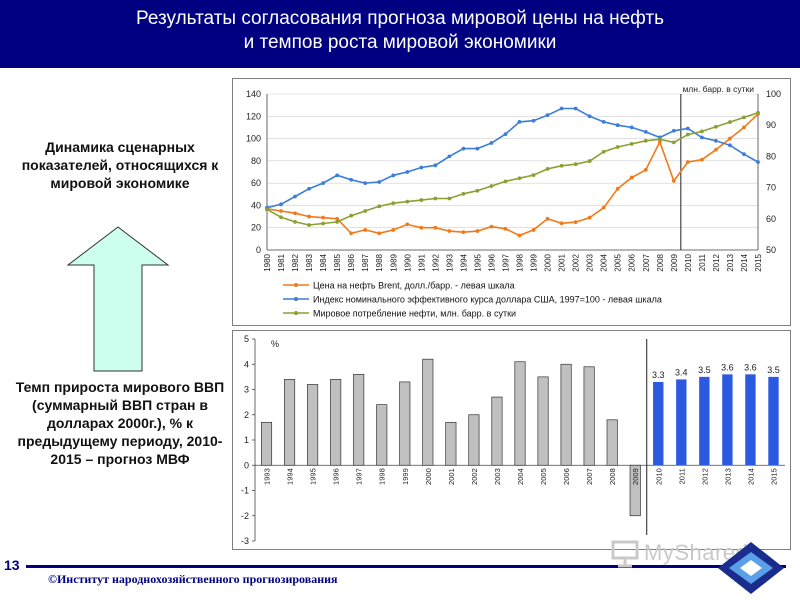 This screenshot has width=800, height=600. Describe the element at coordinates (590, 262) in the screenshot. I see `x-tick-label: 2003` at that location.